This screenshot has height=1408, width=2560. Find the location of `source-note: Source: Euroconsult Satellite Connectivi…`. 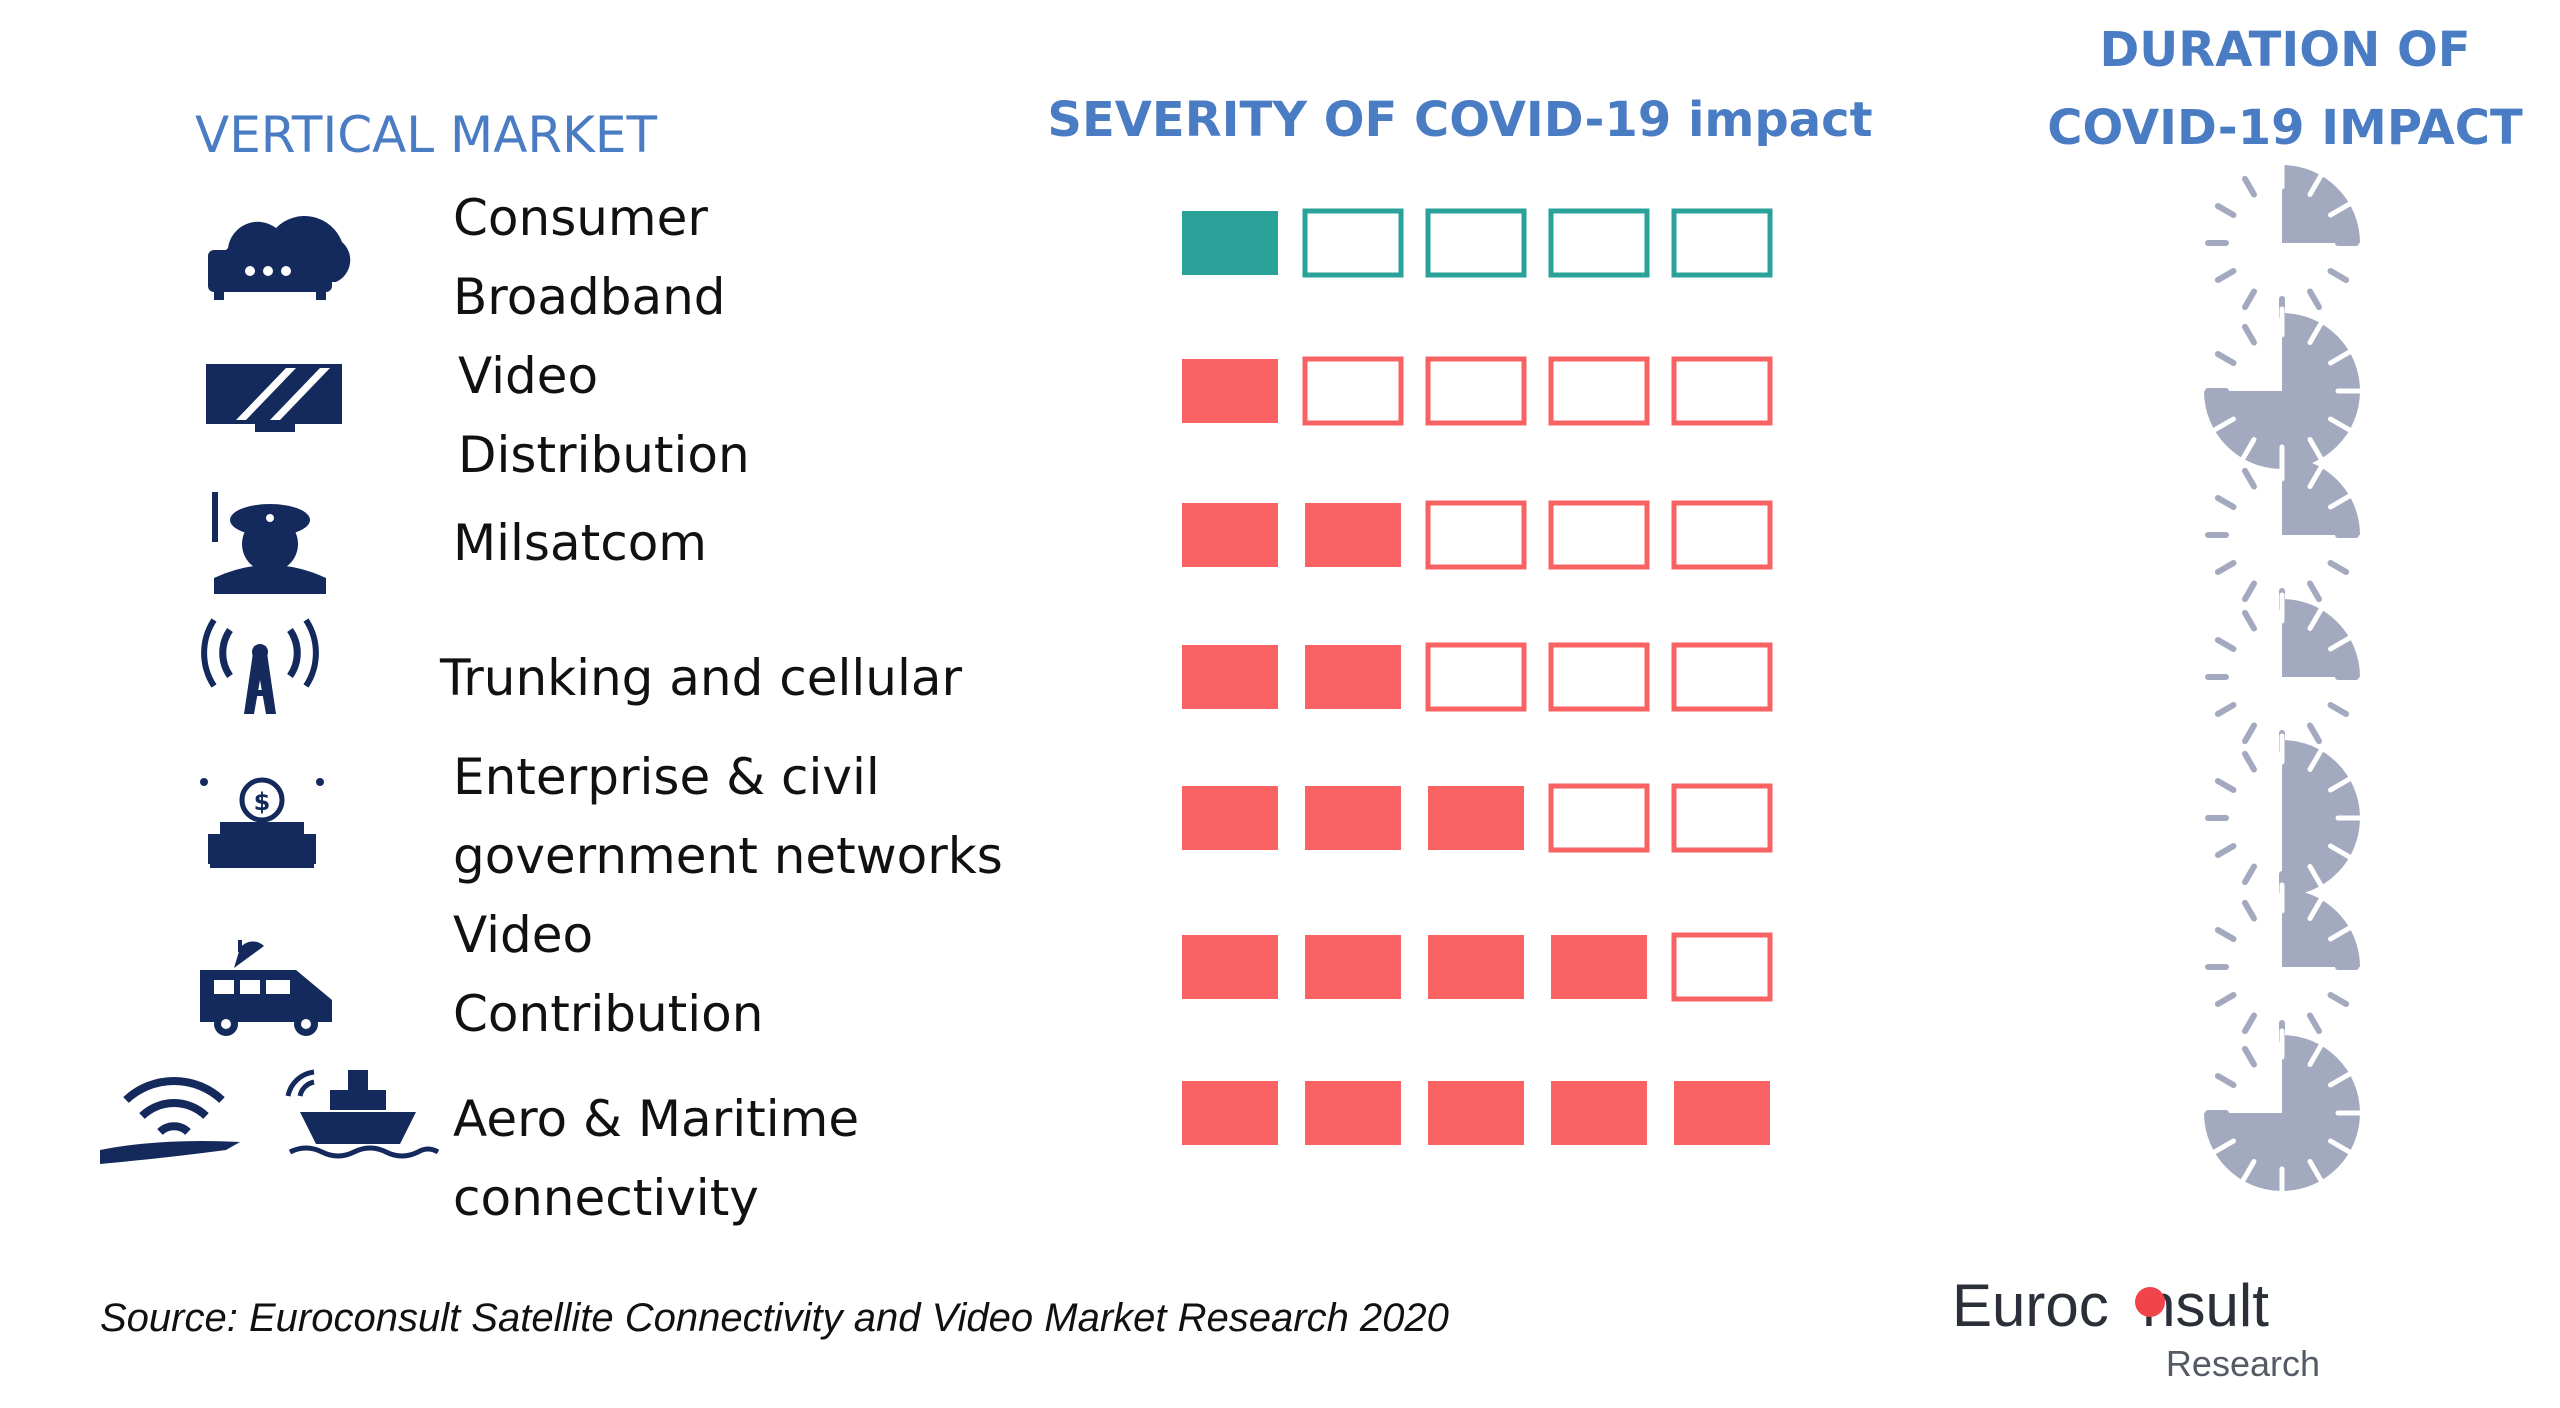

source-note: Source: Euroconsult Satellite Connectivi… is located at coordinates (774, 1318).